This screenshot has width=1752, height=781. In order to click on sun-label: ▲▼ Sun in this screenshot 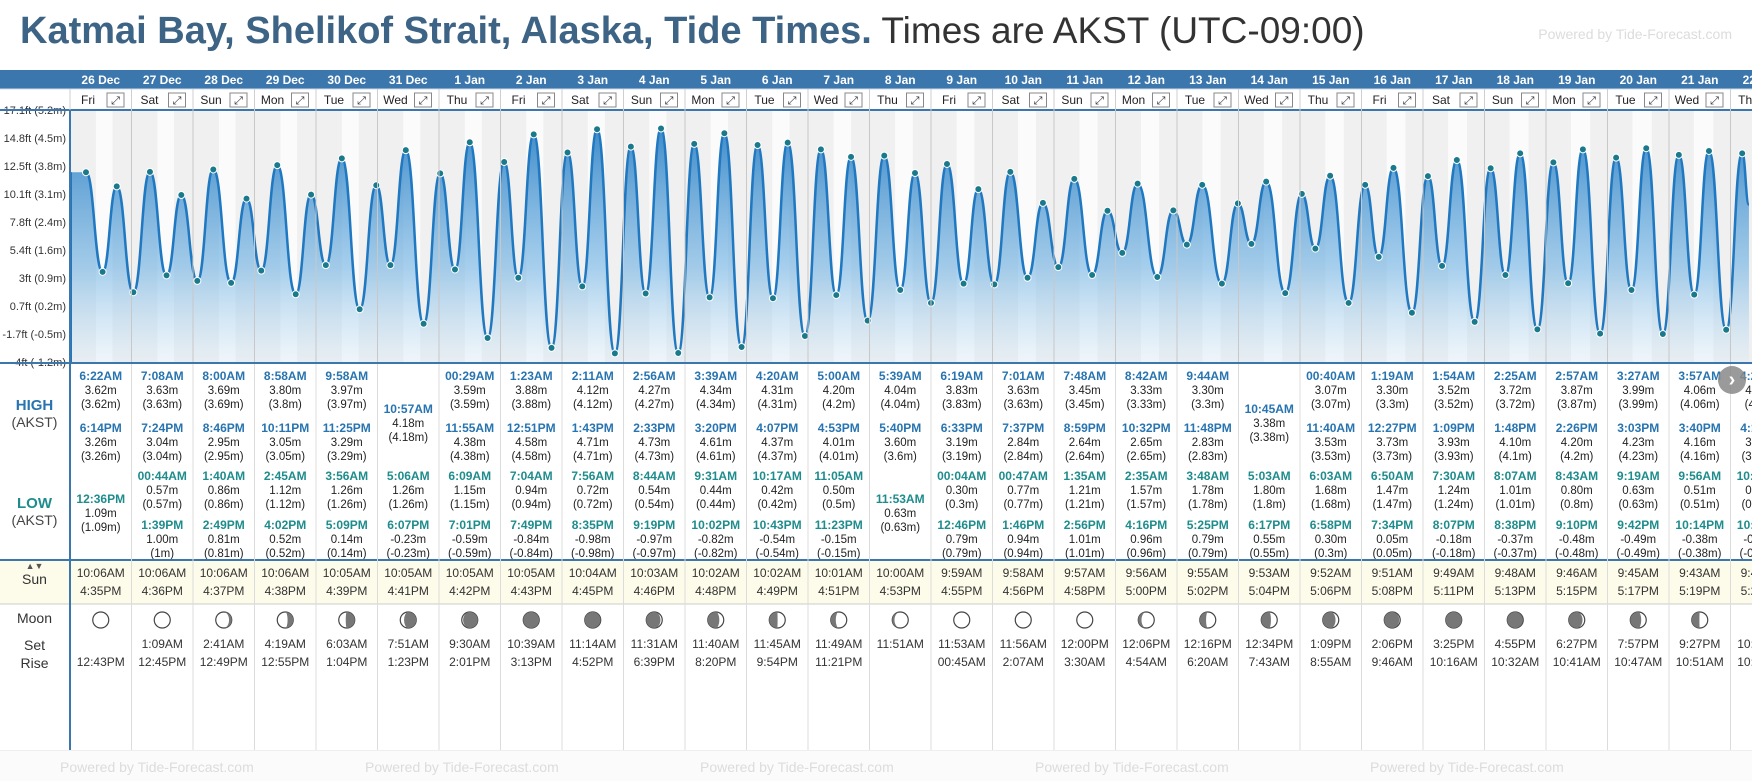, I will do `click(34, 575)`.